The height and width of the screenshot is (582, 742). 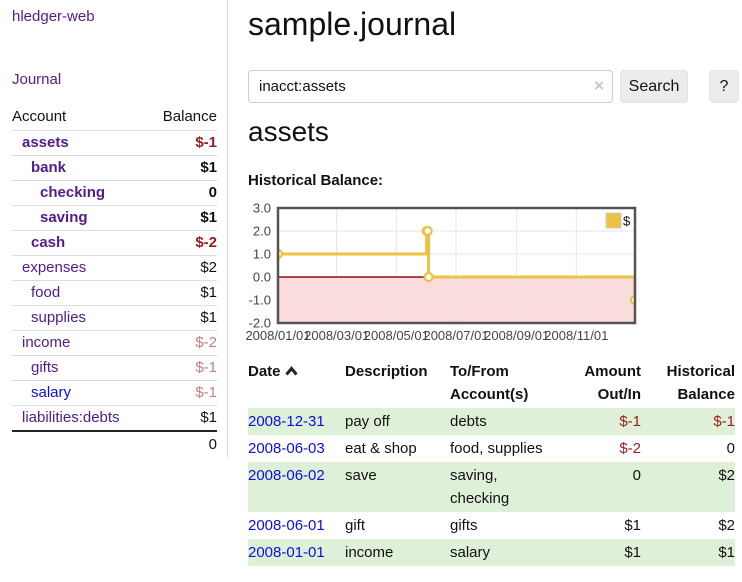 I want to click on txn-amount: 0, so click(x=636, y=475).